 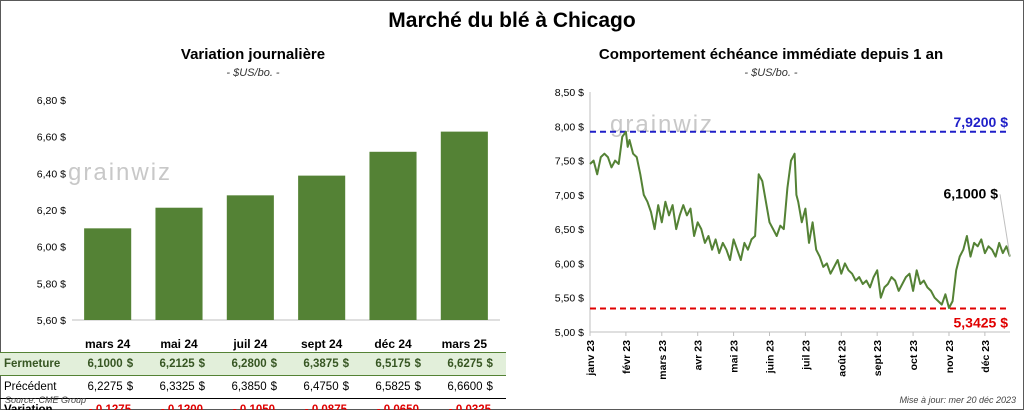 What do you see at coordinates (315, 364) in the screenshot?
I see `cell-value: 6,3875` at bounding box center [315, 364].